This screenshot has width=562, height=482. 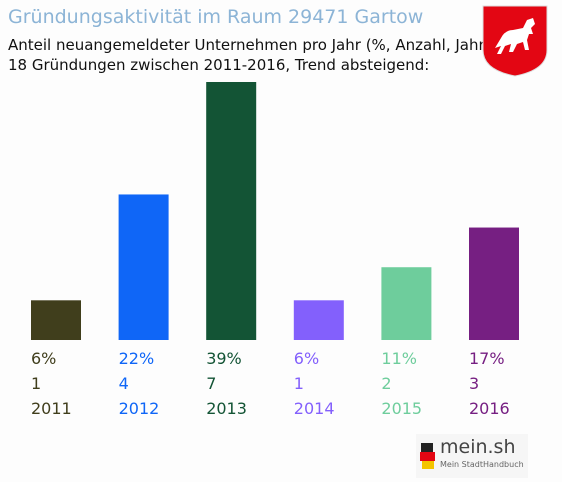 I want to click on bar-2011, so click(x=56, y=320).